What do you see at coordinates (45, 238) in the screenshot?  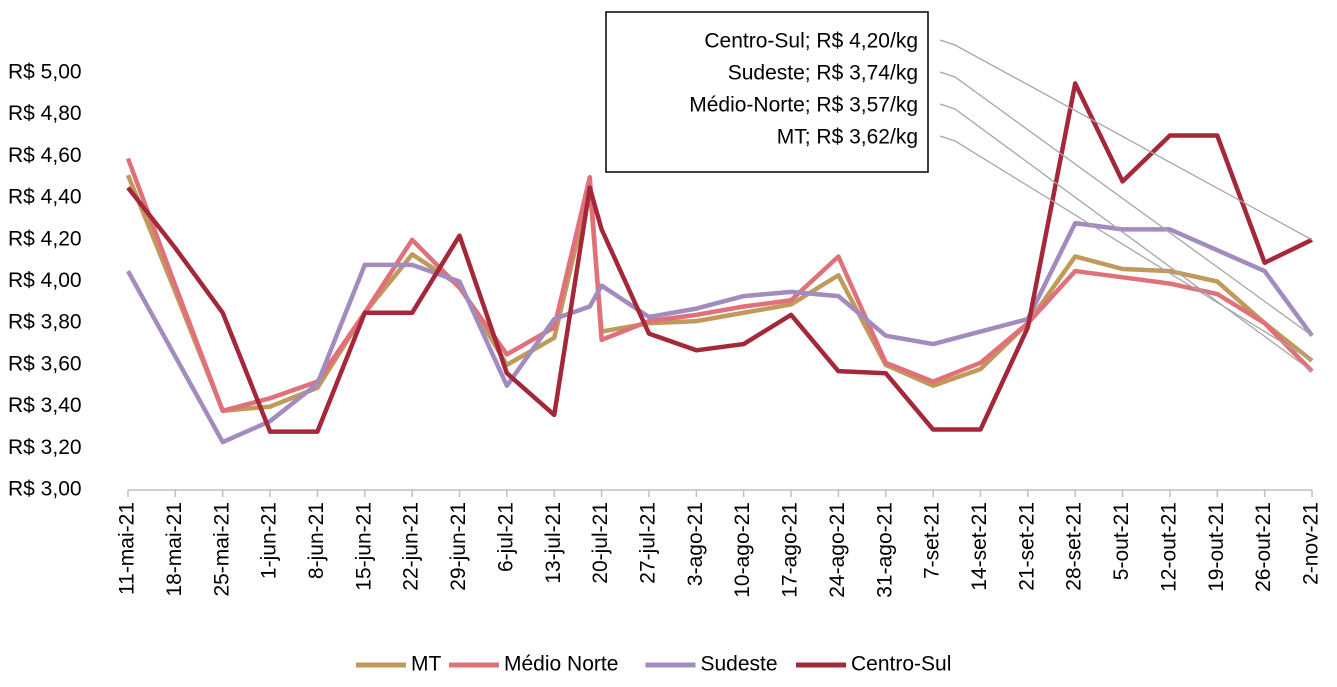 I see `y-tick-label: R$ 4,20` at bounding box center [45, 238].